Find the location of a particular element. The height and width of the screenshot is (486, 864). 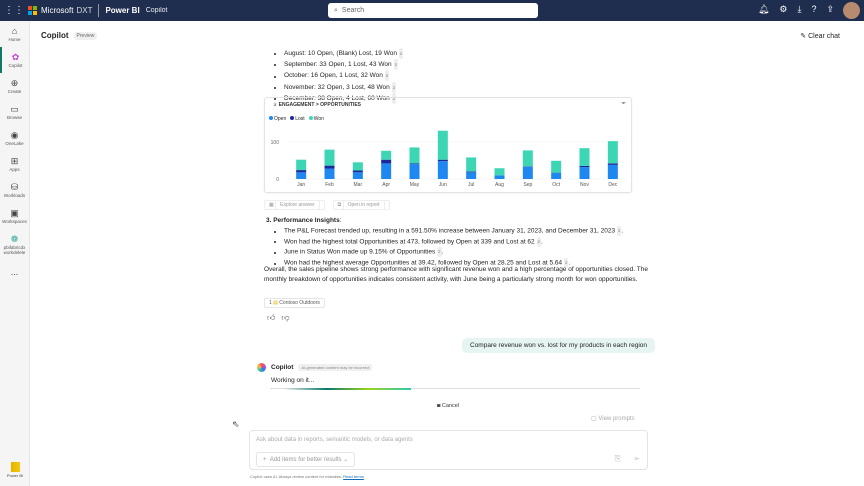

send-icon: ➢ is located at coordinates (636, 458).